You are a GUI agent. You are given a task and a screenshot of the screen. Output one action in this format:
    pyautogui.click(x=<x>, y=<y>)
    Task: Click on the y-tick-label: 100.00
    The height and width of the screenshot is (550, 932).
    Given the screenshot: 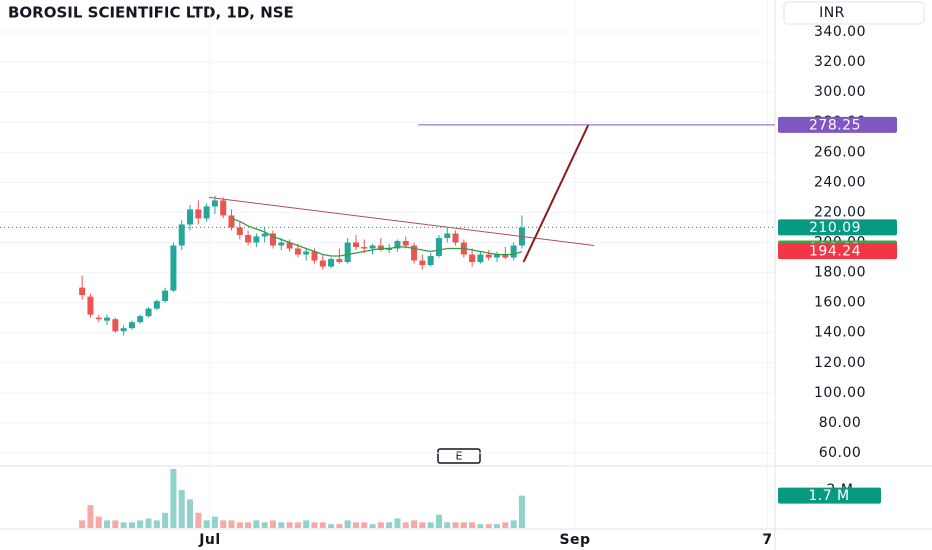 What is the action you would take?
    pyautogui.click(x=840, y=393)
    